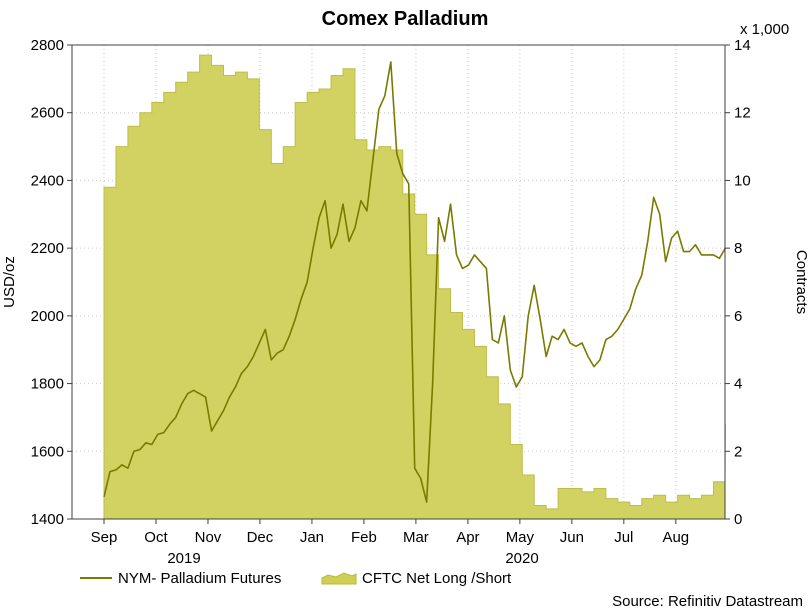 Image resolution: width=812 pixels, height=614 pixels. I want to click on y-left-label: USD/oz, so click(9, 282).